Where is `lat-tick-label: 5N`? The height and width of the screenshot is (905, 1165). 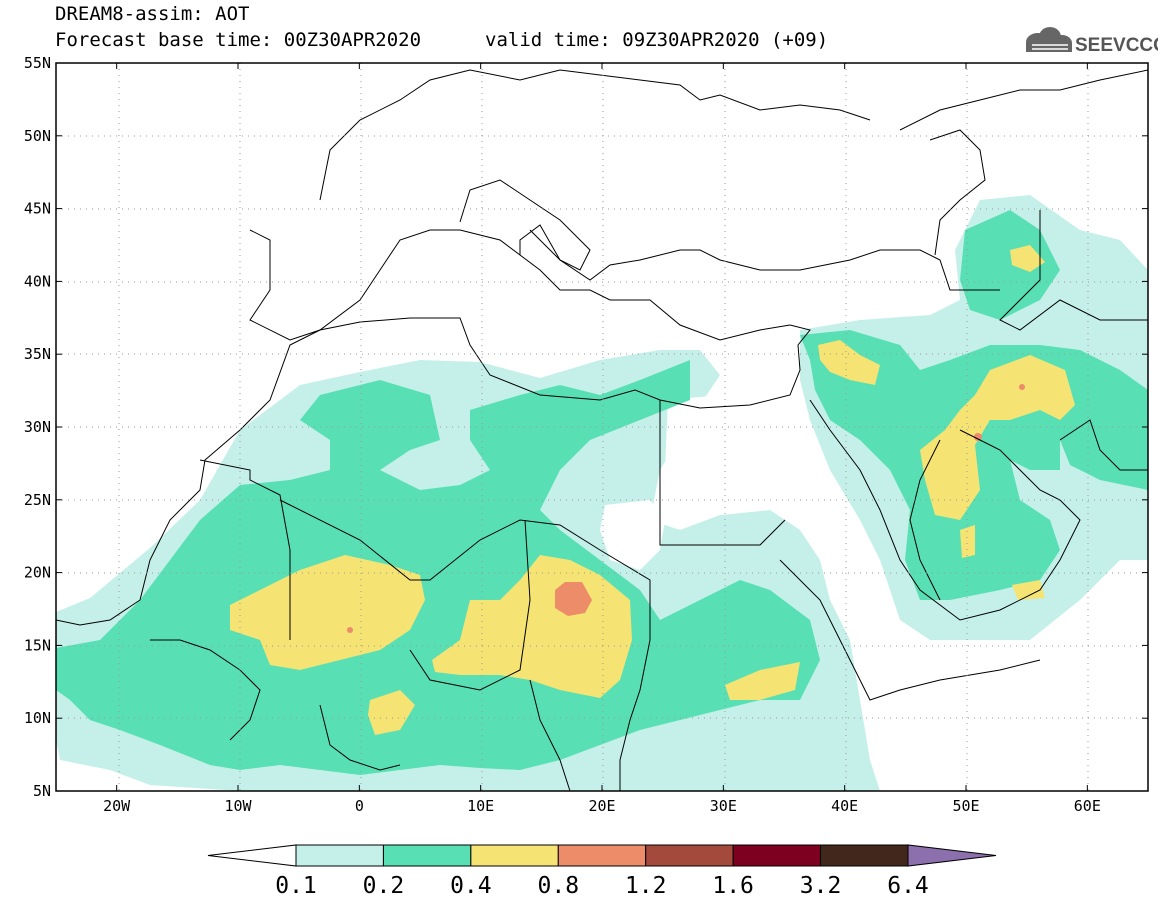
lat-tick-label: 5N is located at coordinates (42, 791).